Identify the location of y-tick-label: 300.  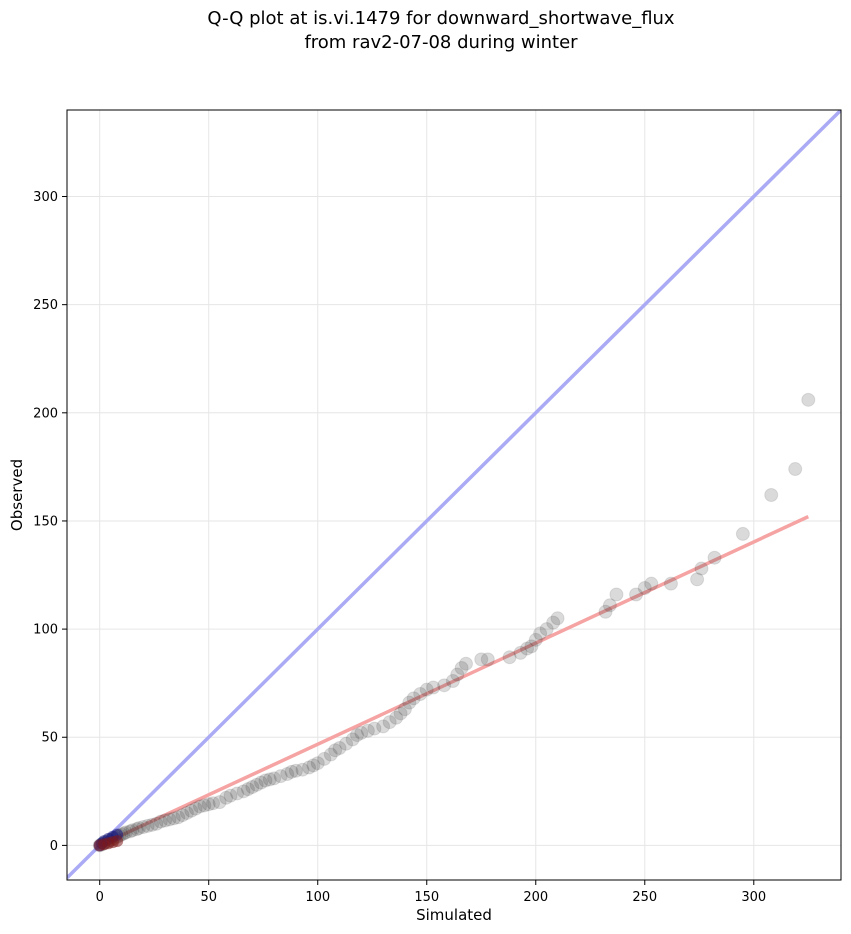
(45, 197).